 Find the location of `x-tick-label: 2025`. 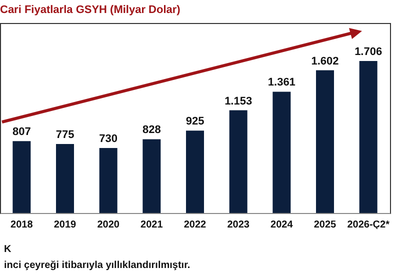

x-tick-label: 2025 is located at coordinates (325, 225).